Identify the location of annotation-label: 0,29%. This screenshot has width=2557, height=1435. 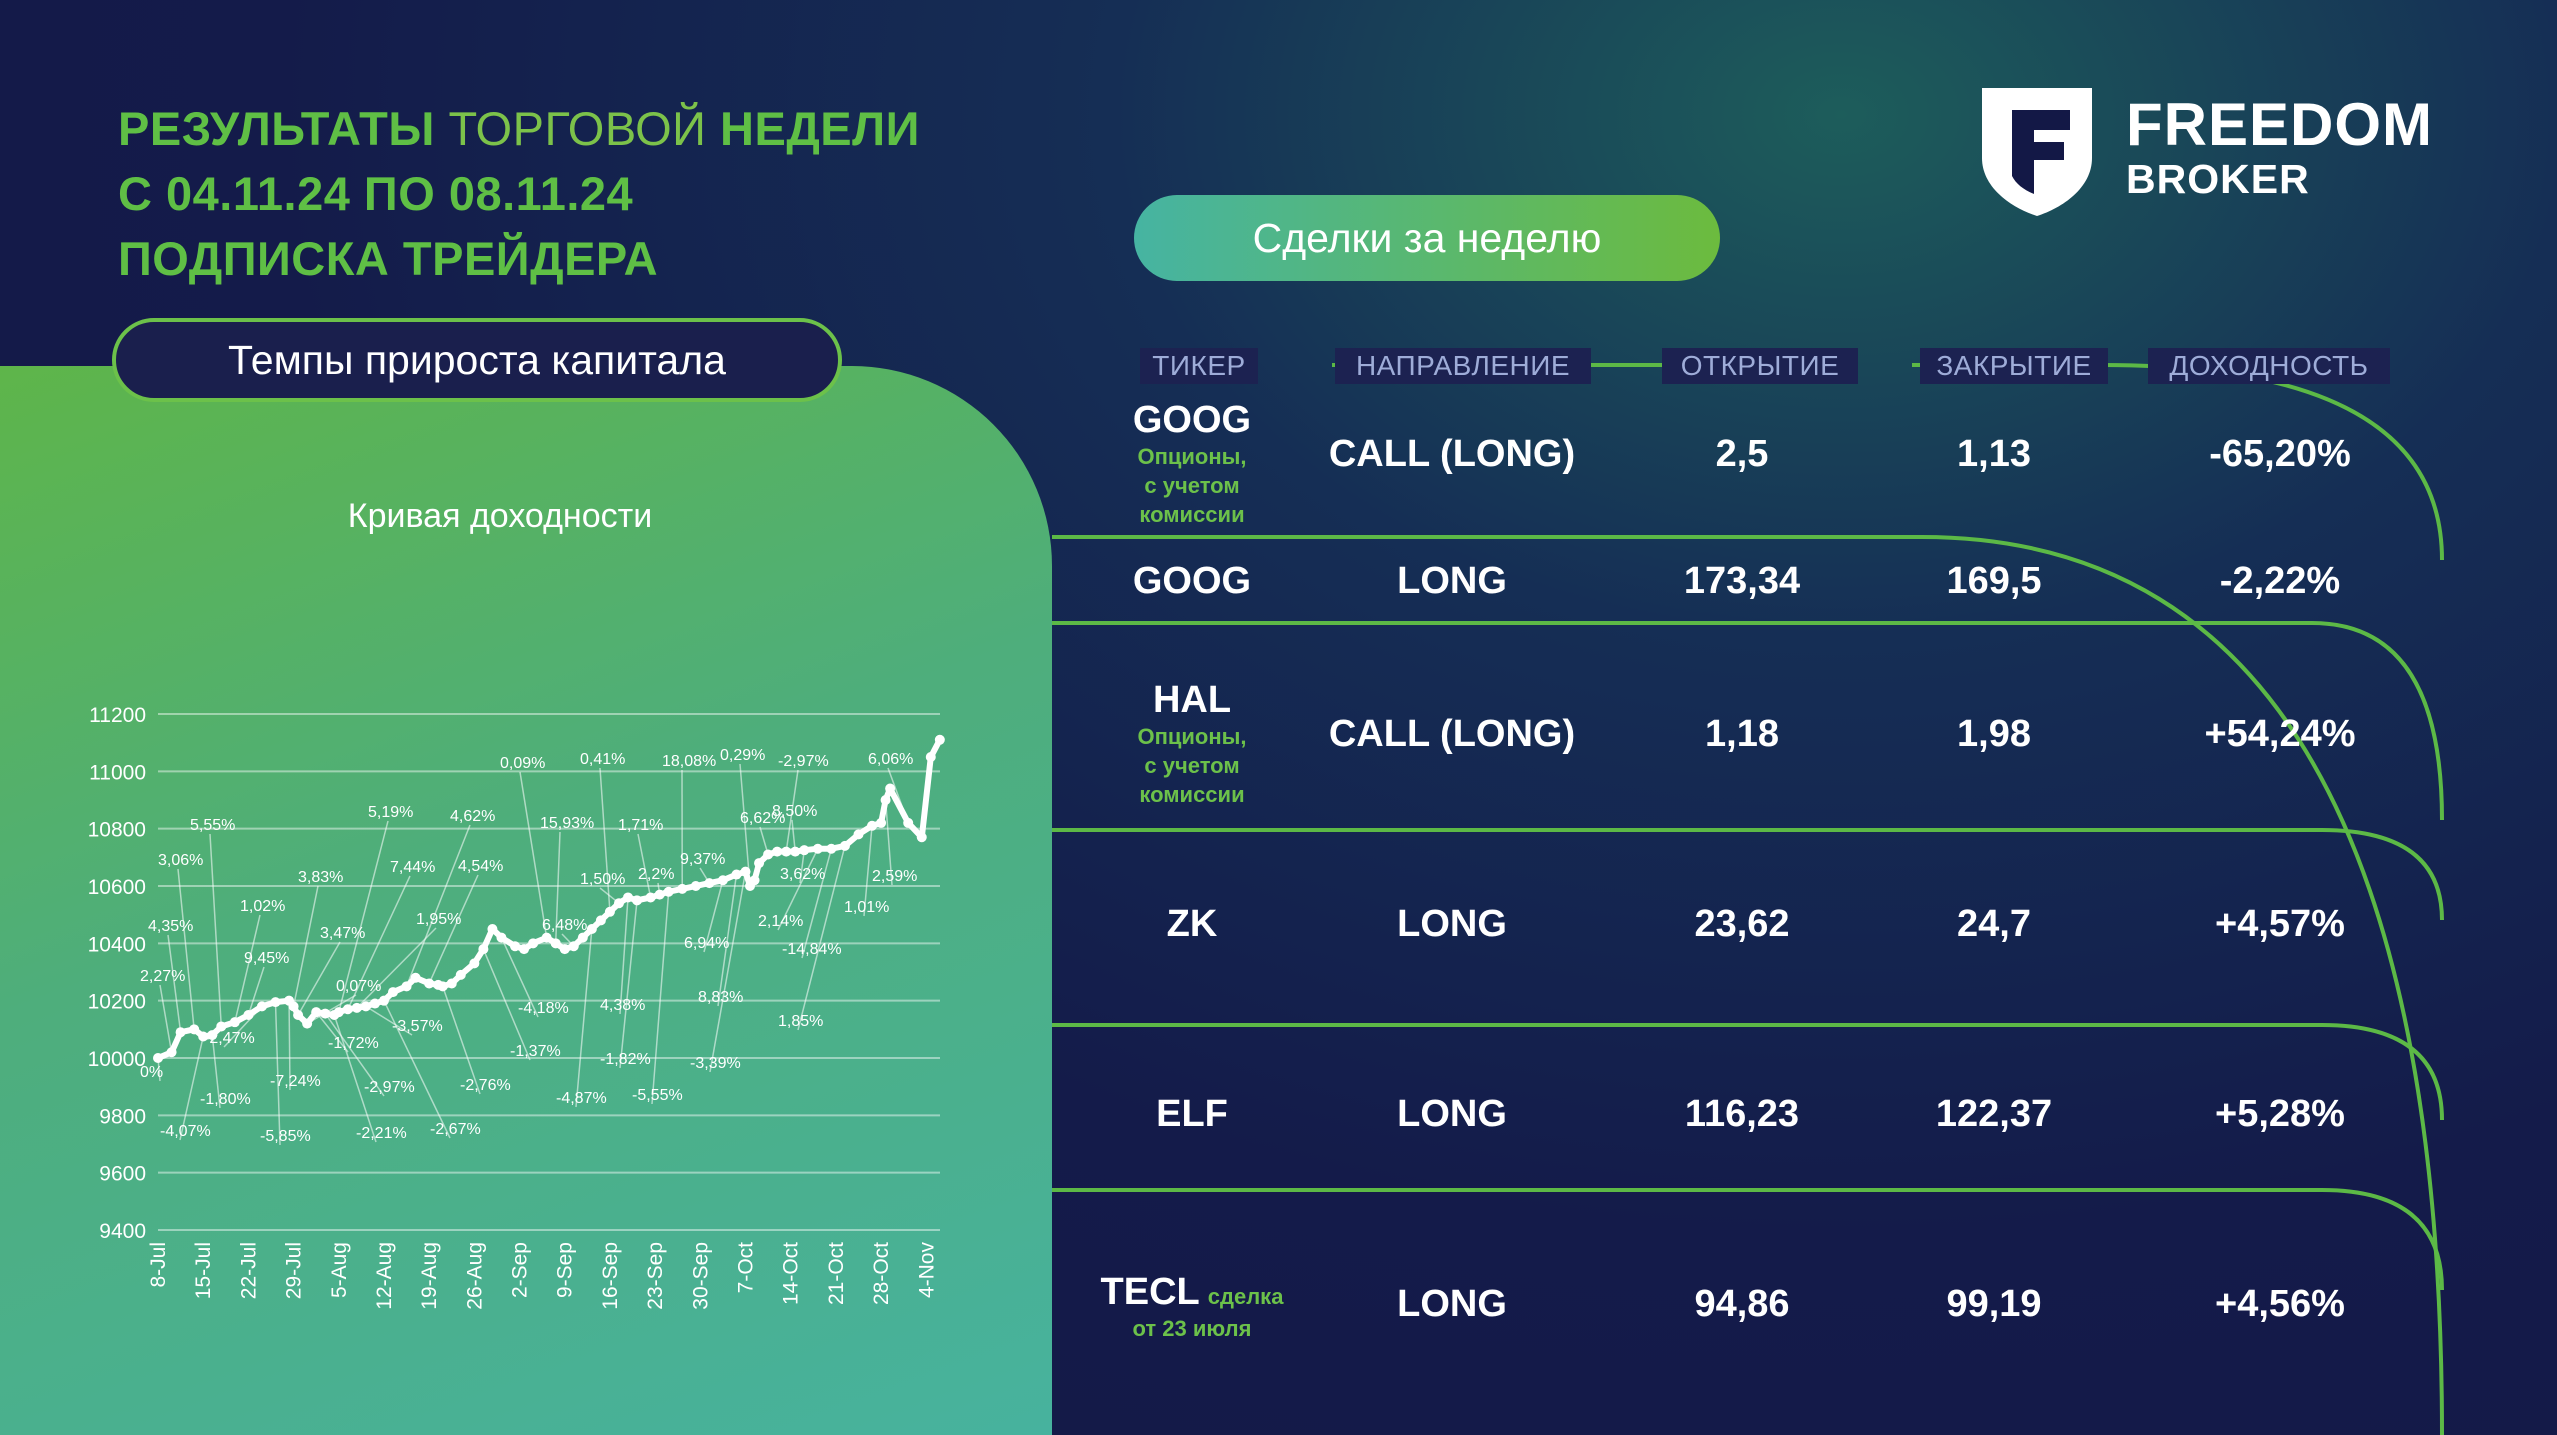
(742, 755).